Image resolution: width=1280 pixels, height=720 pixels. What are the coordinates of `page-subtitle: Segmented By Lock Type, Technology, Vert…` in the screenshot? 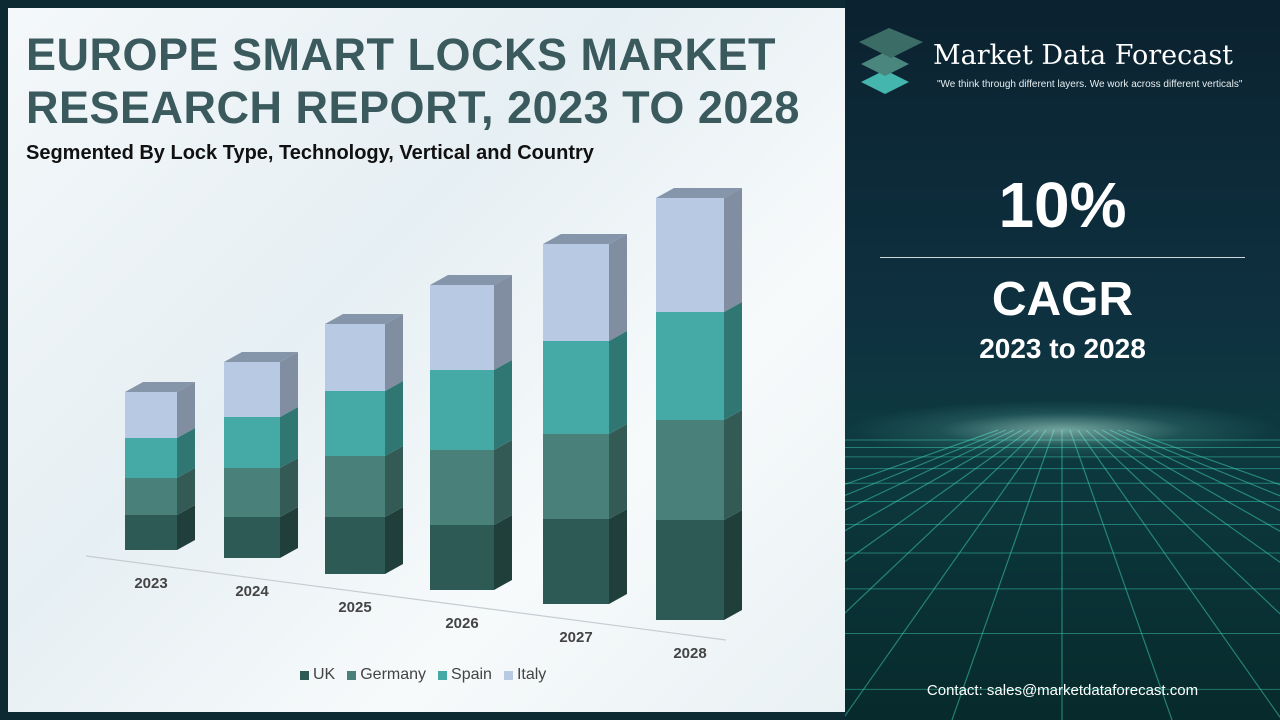 It's located at (310, 153).